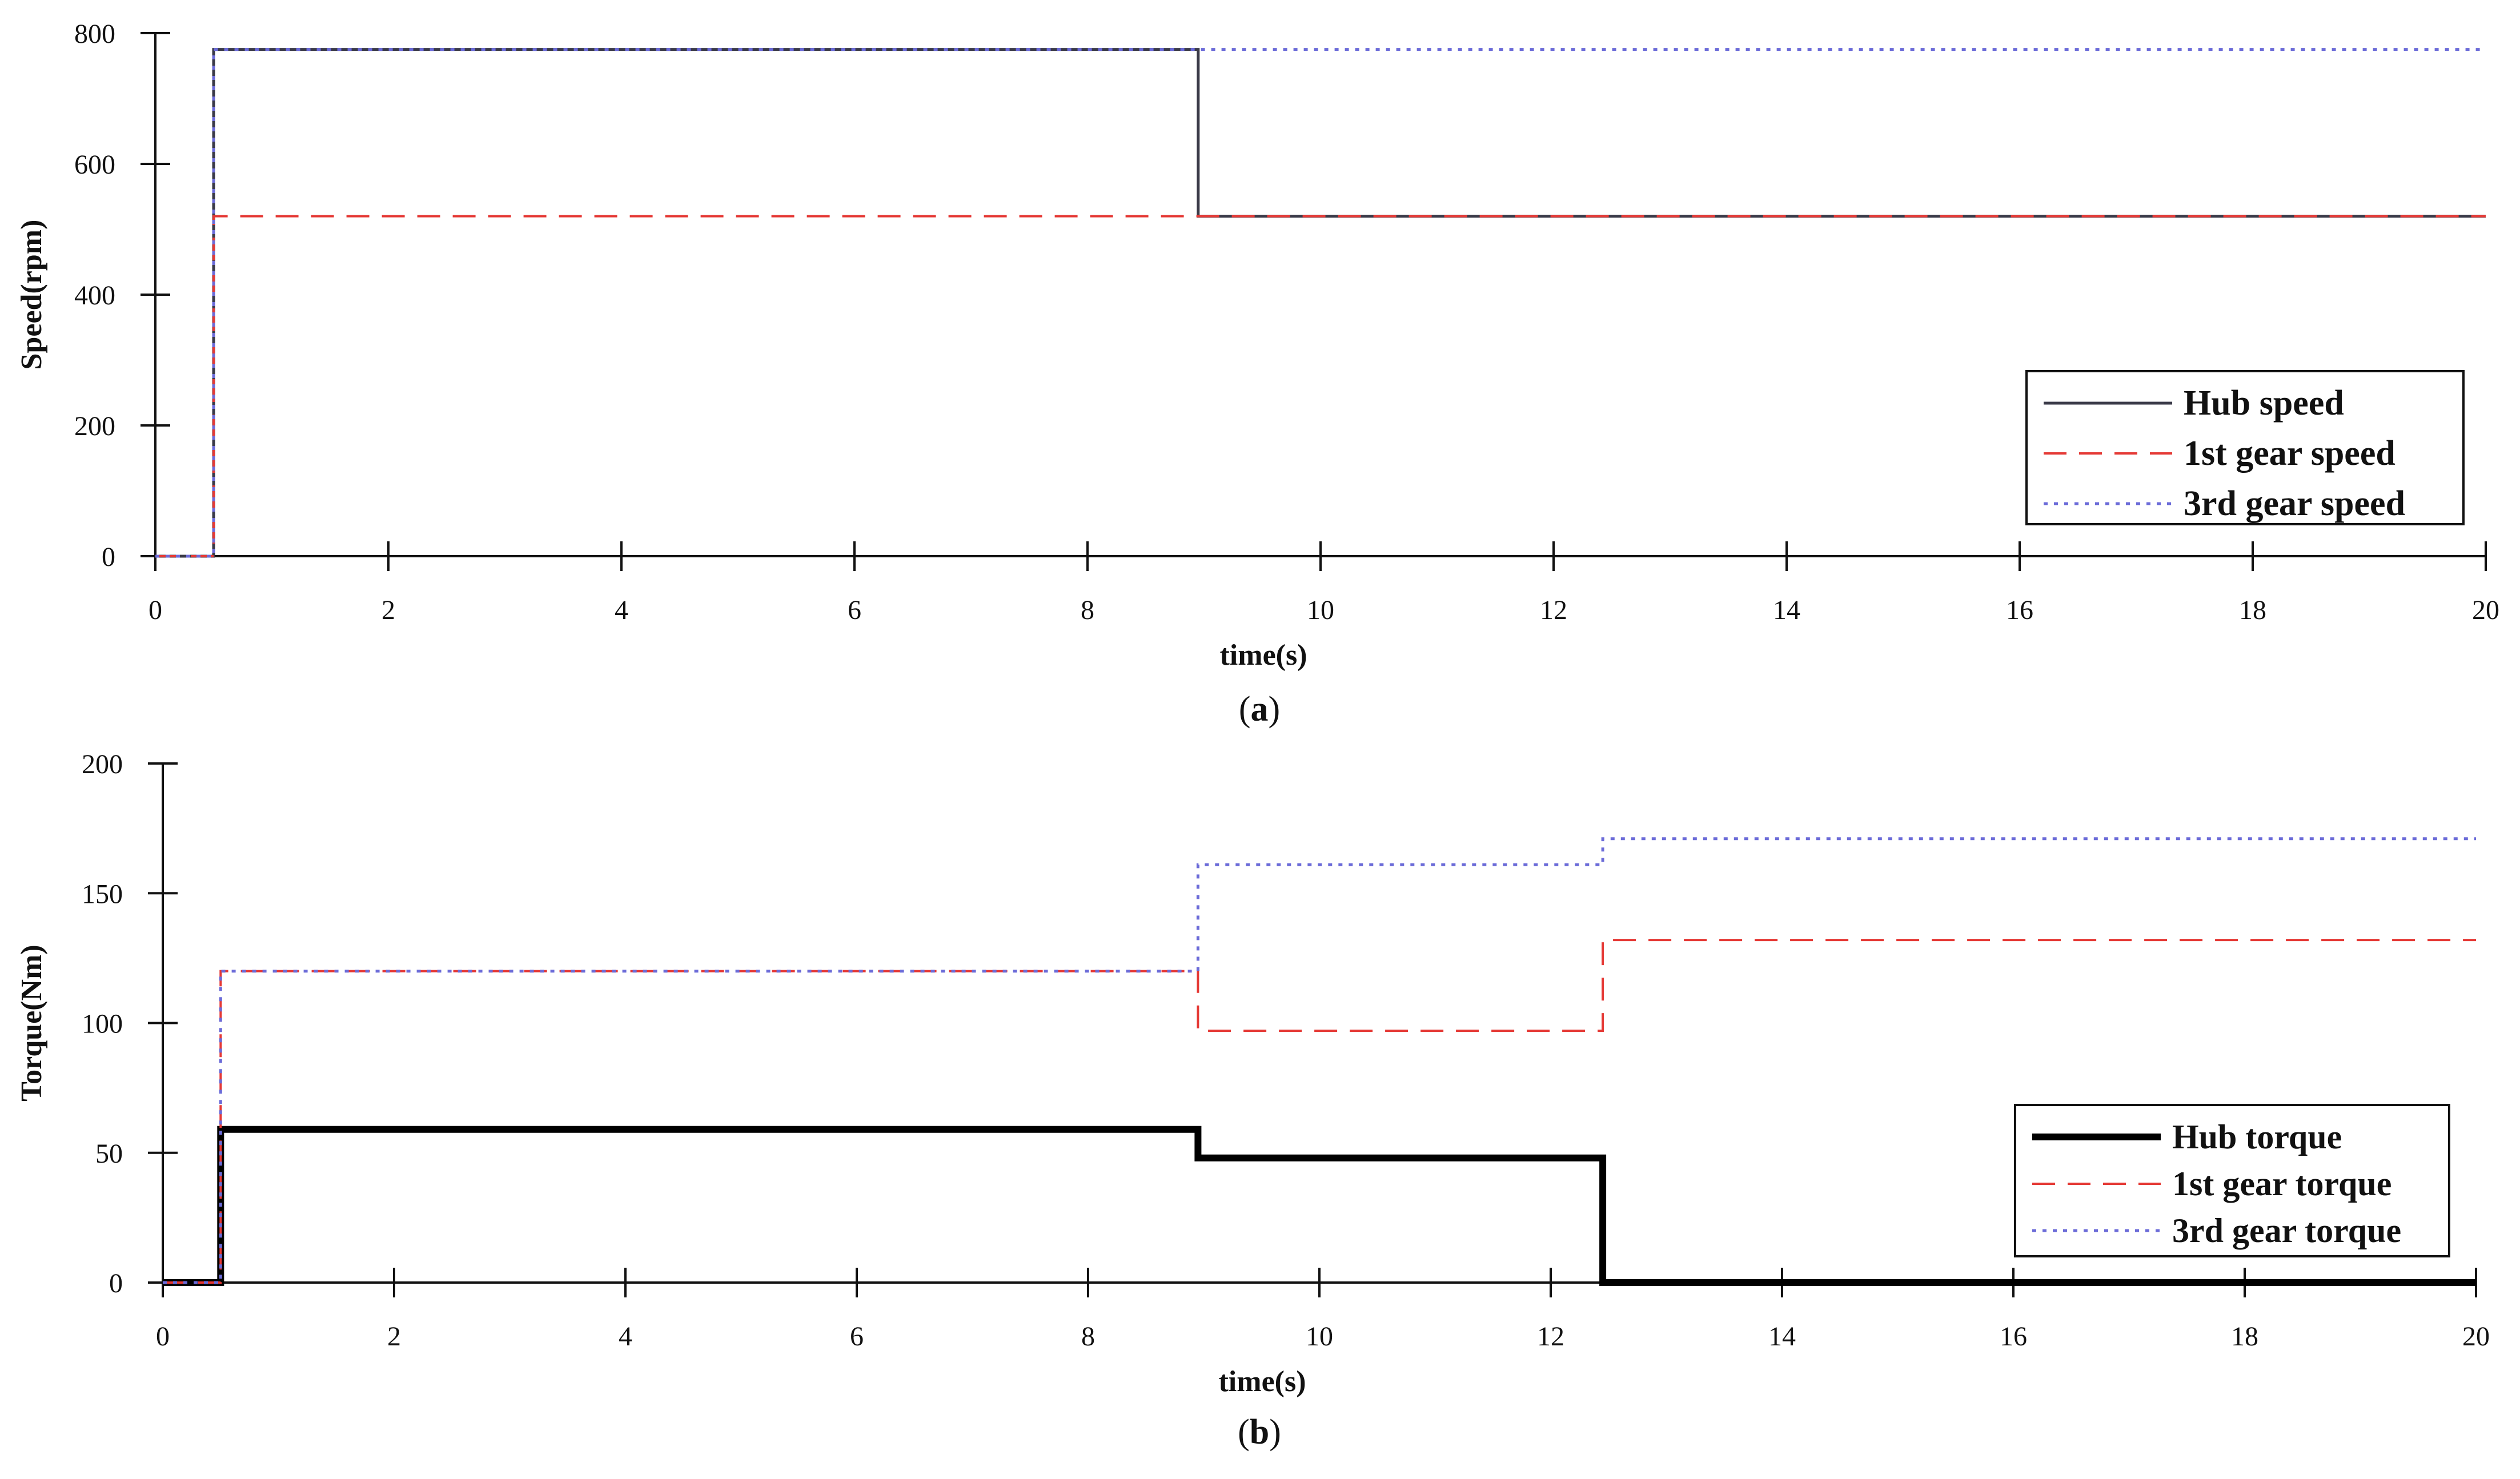 The height and width of the screenshot is (1479, 2520). What do you see at coordinates (94, 296) in the screenshot?
I see `y-tick-label: 400` at bounding box center [94, 296].